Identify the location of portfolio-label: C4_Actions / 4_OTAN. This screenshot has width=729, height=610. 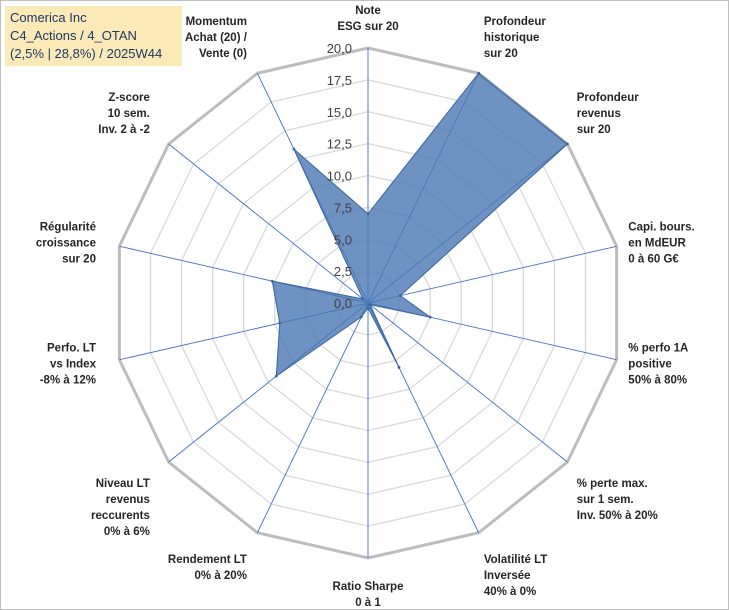
(73, 35).